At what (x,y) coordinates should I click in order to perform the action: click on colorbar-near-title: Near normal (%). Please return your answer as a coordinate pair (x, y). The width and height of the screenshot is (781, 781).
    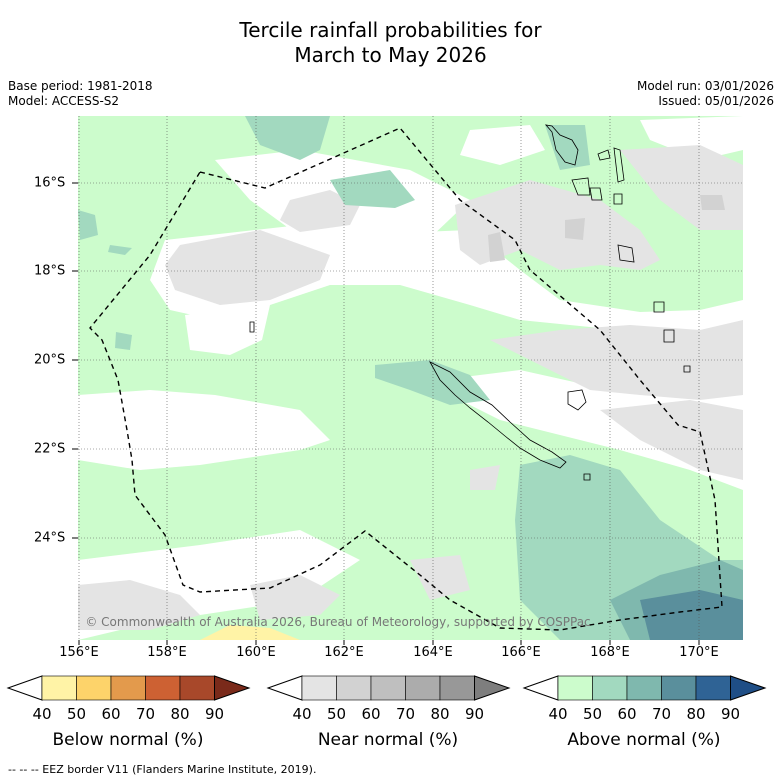
    Looking at the image, I should click on (388, 740).